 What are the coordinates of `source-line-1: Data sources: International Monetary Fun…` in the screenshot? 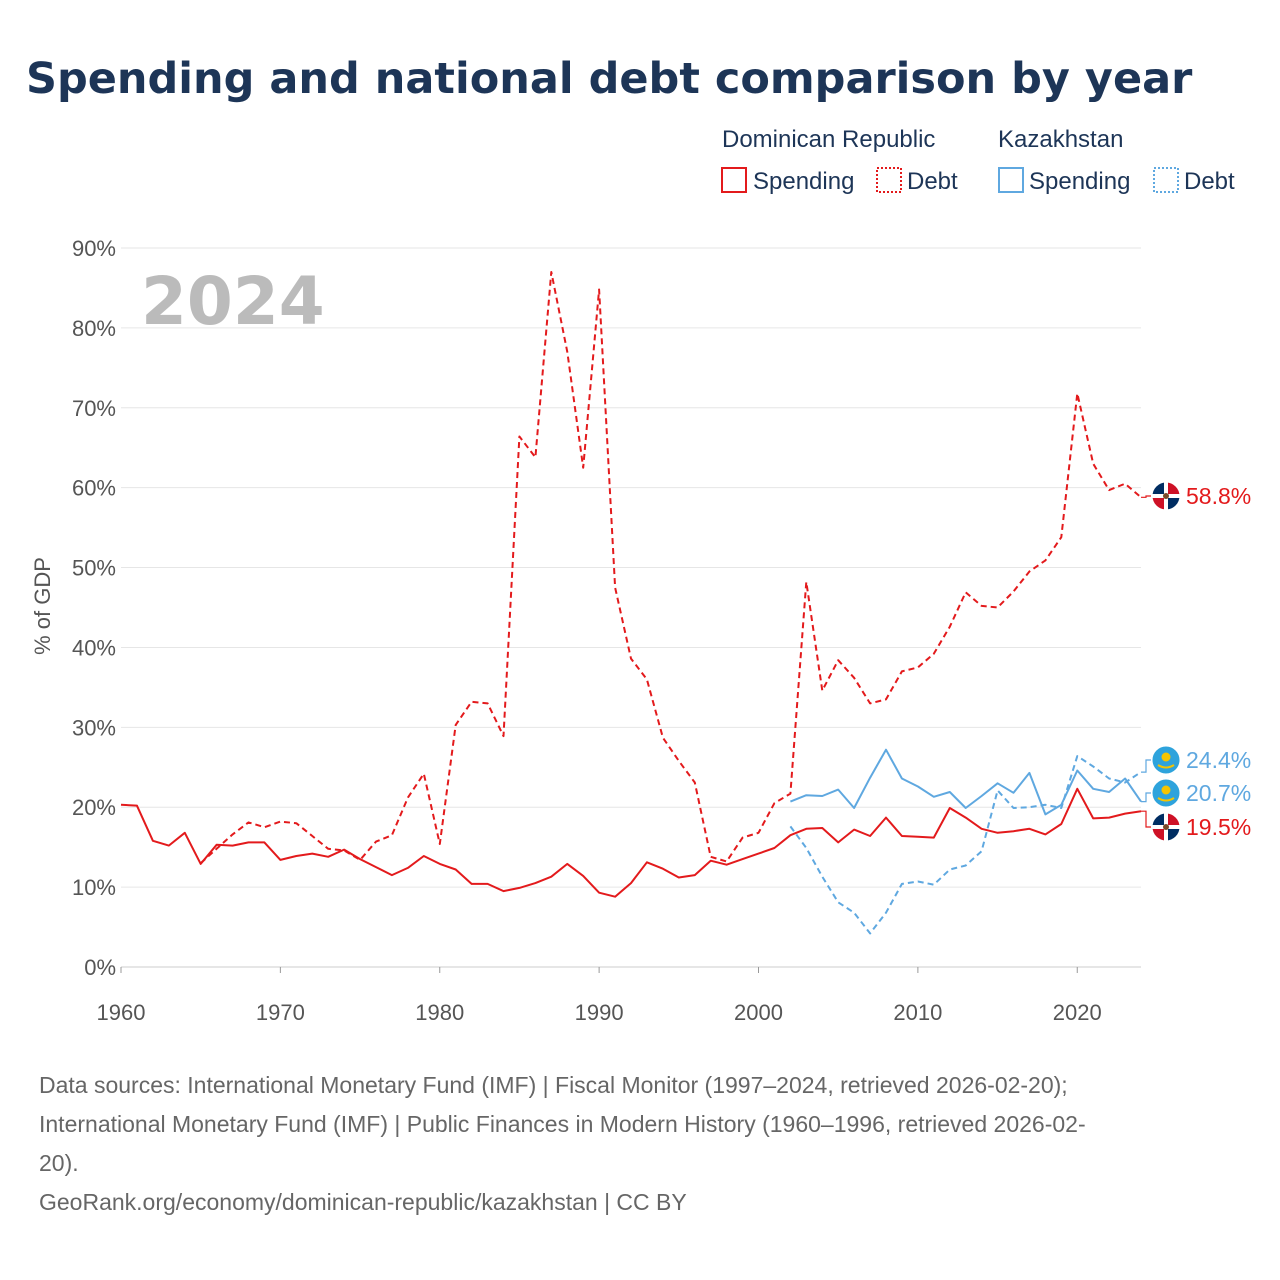 It's located at (553, 1085).